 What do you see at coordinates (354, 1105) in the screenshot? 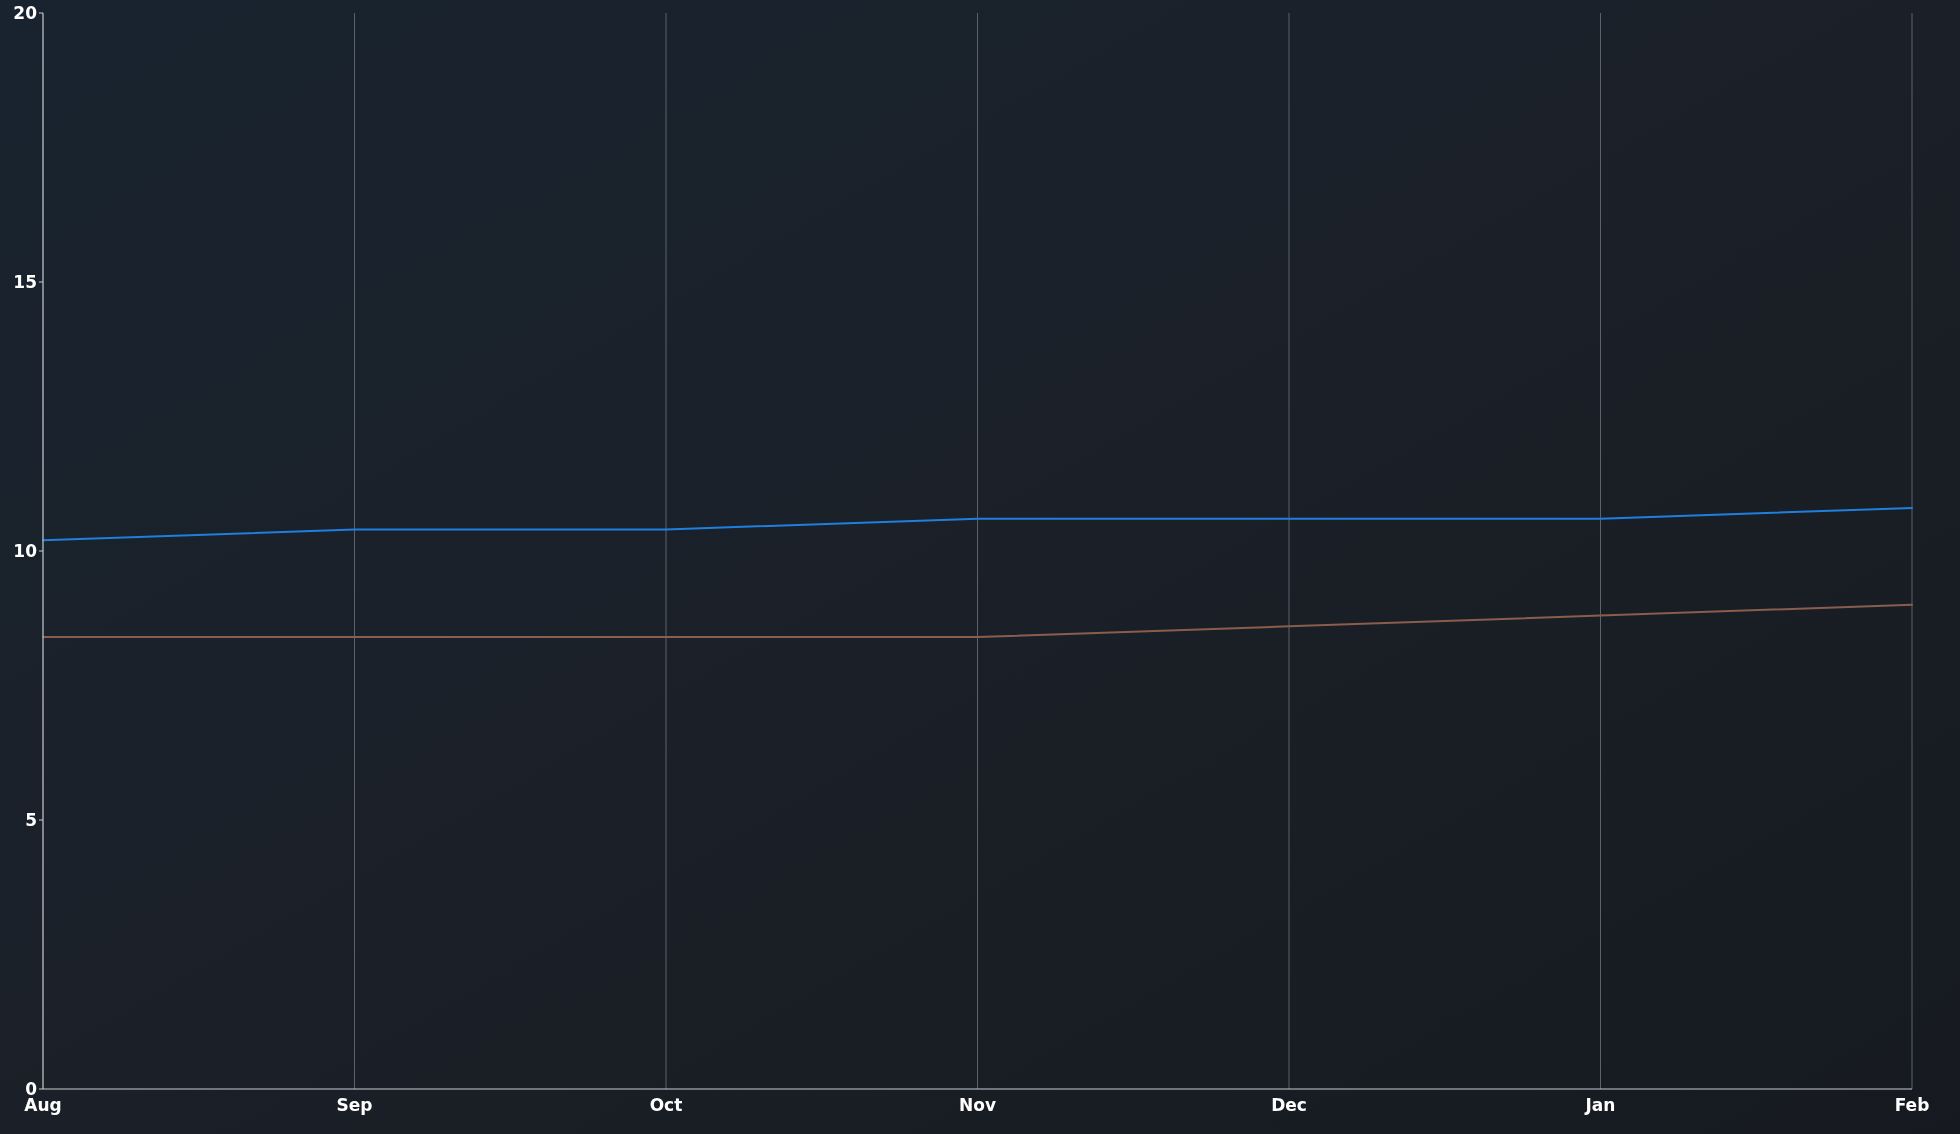
I see `x-tick-label: Sep` at bounding box center [354, 1105].